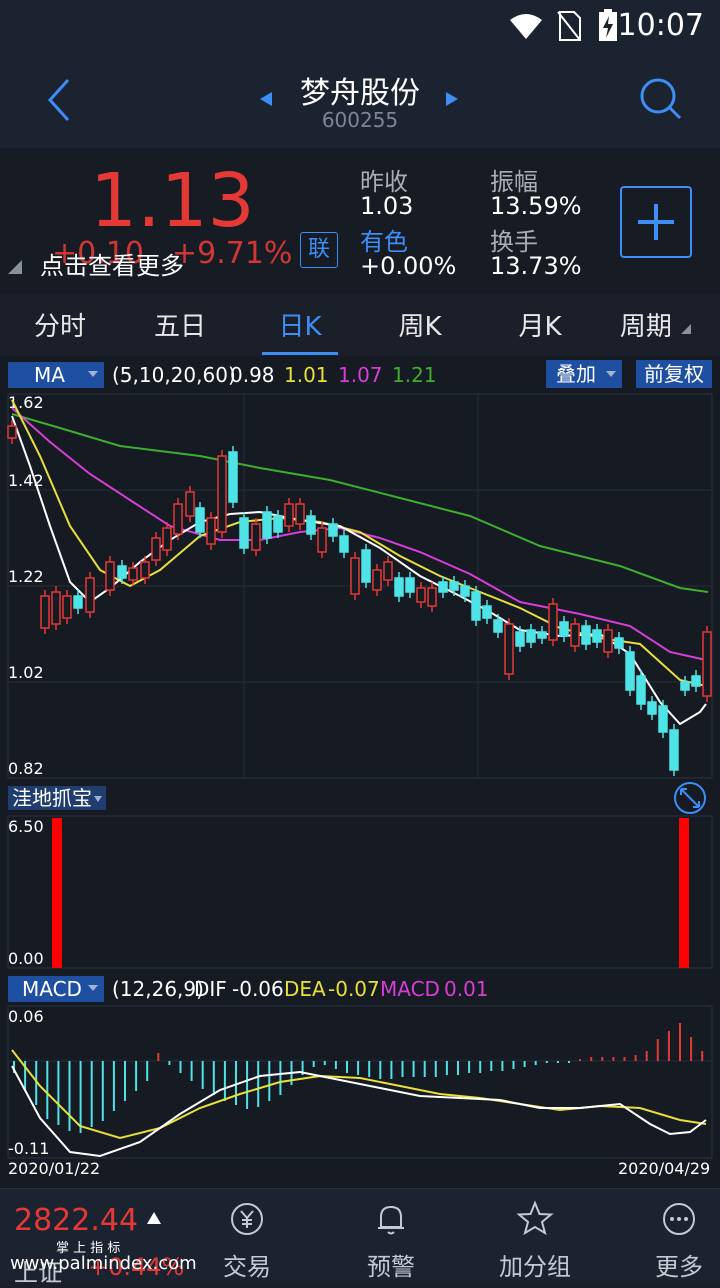 The height and width of the screenshot is (1288, 720). Describe the element at coordinates (540, 327) in the screenshot. I see `tab-monthly-k: 月K` at that location.